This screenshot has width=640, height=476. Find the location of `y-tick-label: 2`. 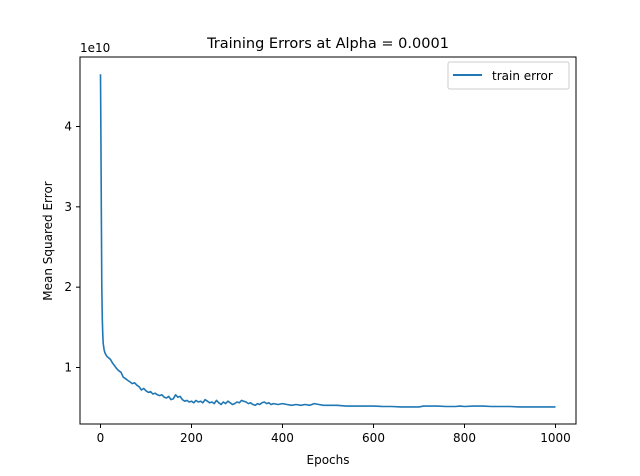

y-tick-label: 2 is located at coordinates (68, 287).